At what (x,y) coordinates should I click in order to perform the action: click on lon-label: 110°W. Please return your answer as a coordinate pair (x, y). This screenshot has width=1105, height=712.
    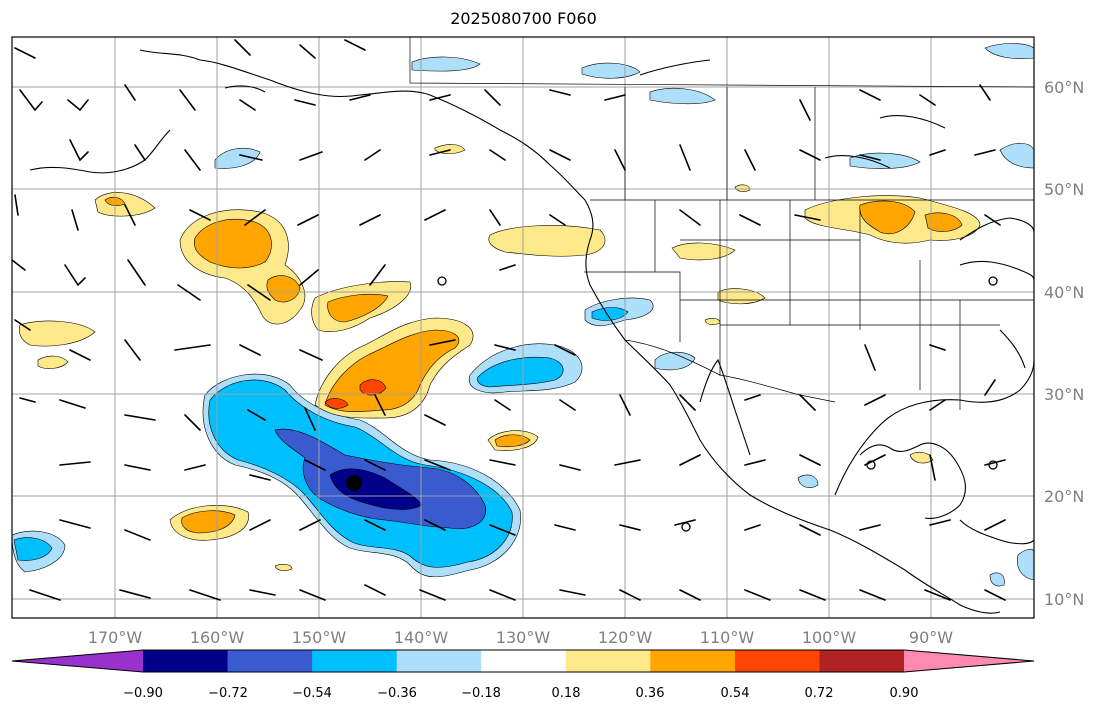
    Looking at the image, I should click on (727, 637).